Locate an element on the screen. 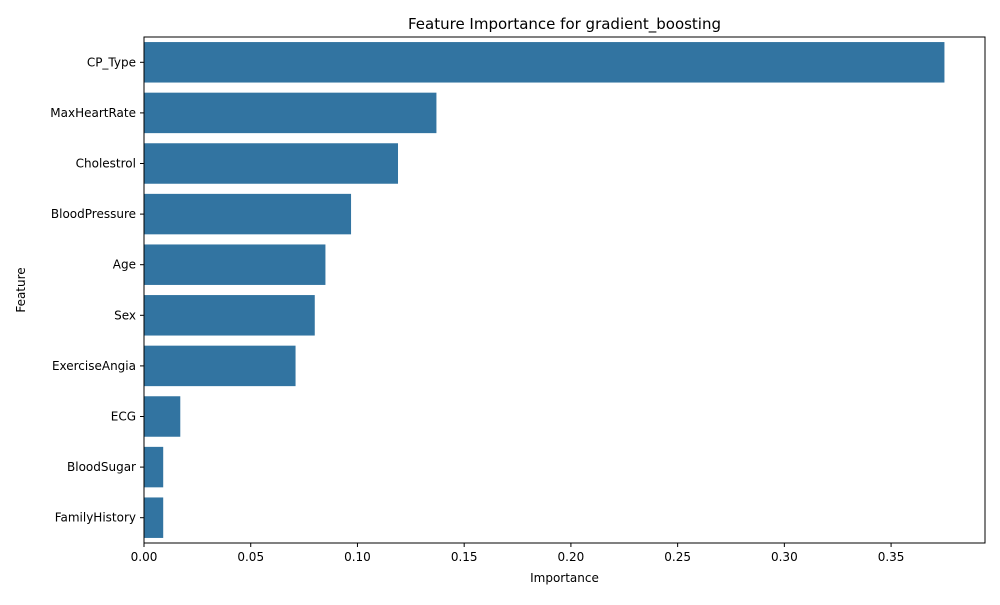  bar-BloodSugar is located at coordinates (154, 467).